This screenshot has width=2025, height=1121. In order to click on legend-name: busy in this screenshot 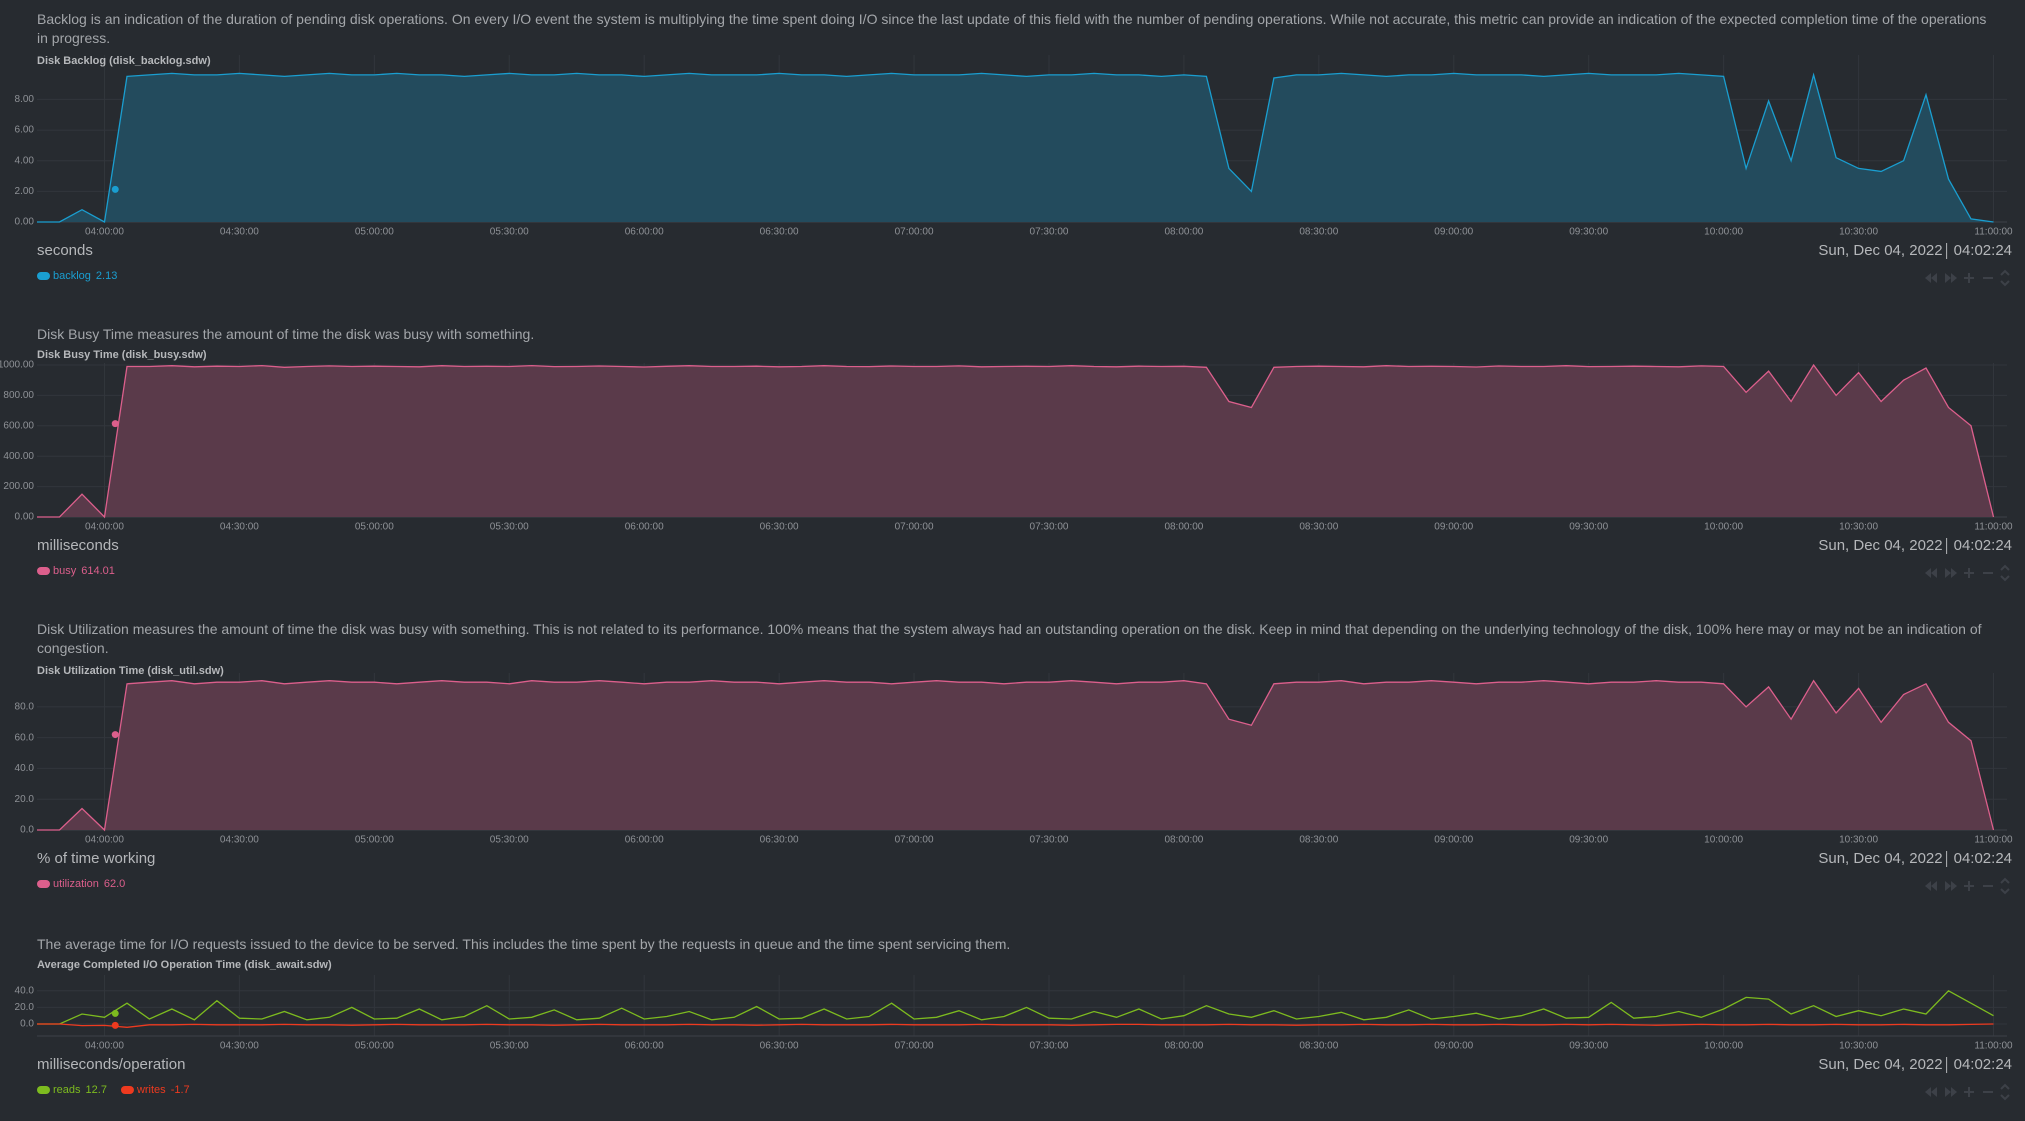, I will do `click(65, 571)`.